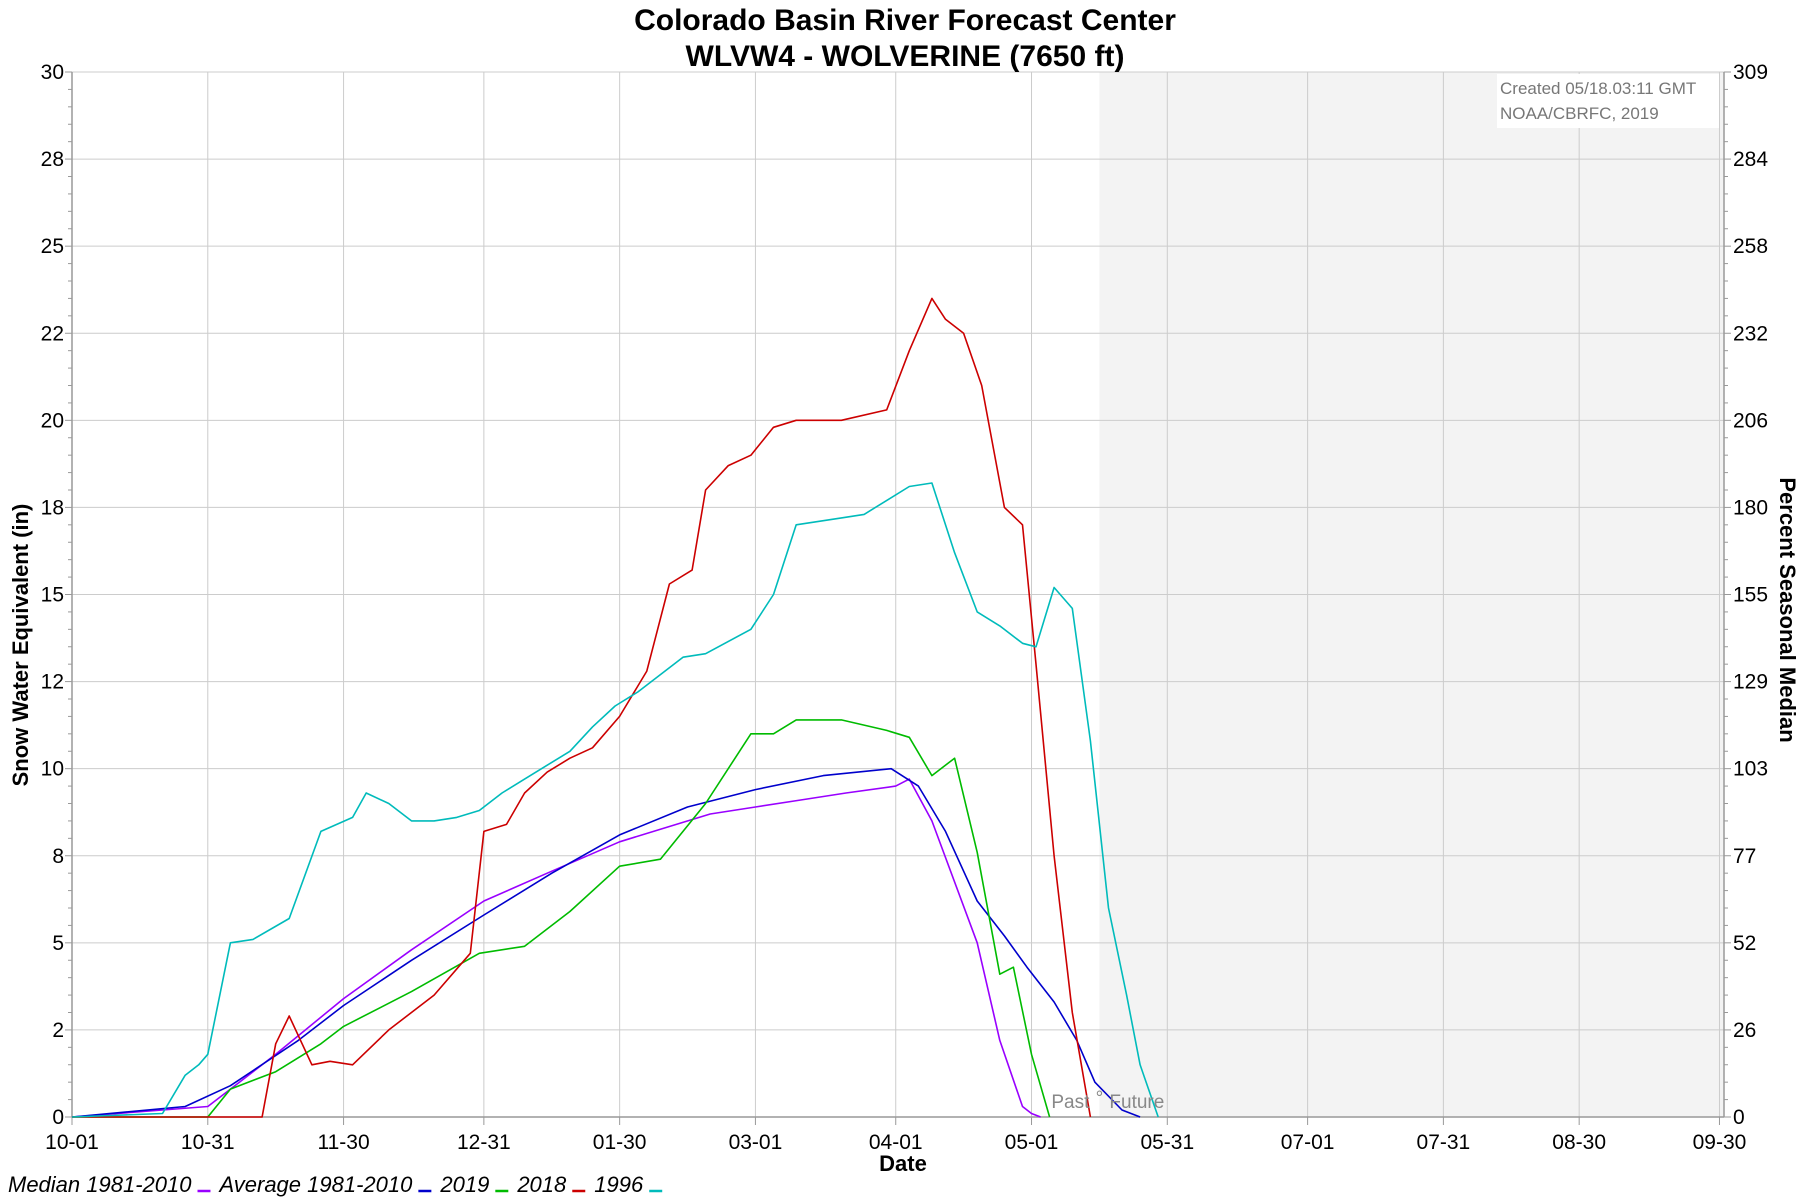 The height and width of the screenshot is (1200, 1800). I want to click on y2-tick-label-10: 258, so click(1750, 246).